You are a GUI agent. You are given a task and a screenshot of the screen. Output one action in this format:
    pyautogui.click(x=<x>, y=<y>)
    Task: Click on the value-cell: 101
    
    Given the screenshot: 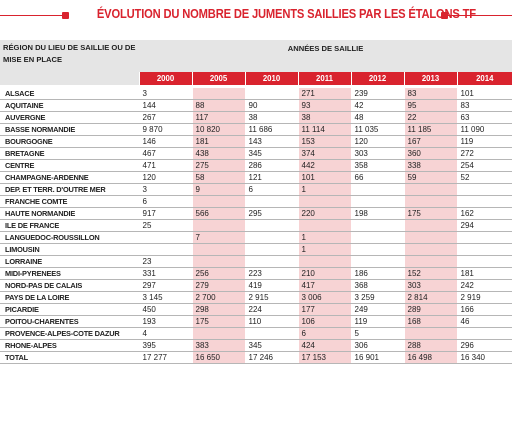 What is the action you would take?
    pyautogui.click(x=484, y=94)
    